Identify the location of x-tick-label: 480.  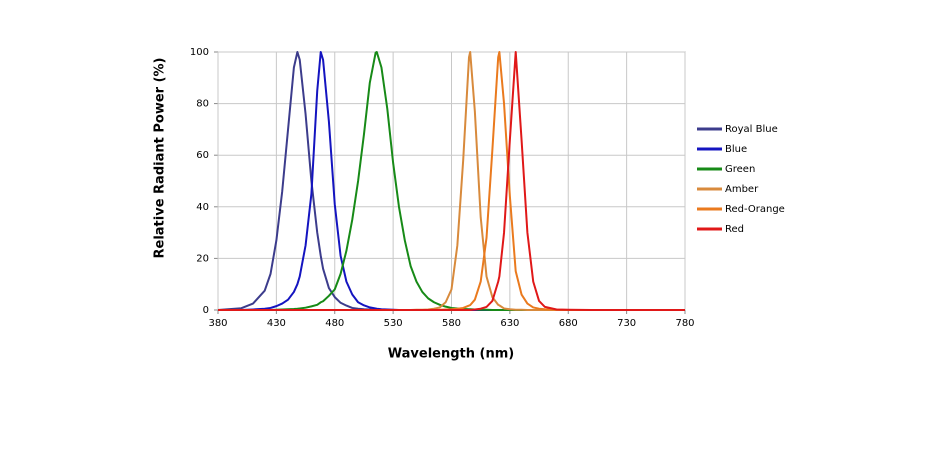
(334, 323).